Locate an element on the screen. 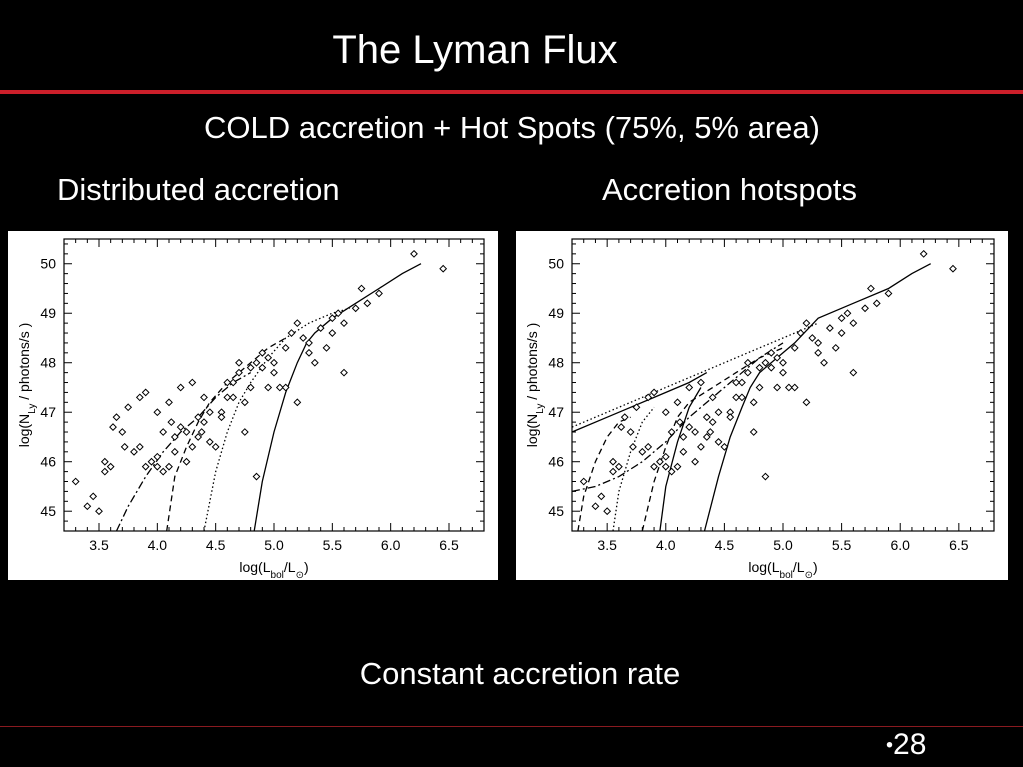 Image resolution: width=1023 pixels, height=767 pixels. x-tick-label: 3.5 is located at coordinates (607, 545).